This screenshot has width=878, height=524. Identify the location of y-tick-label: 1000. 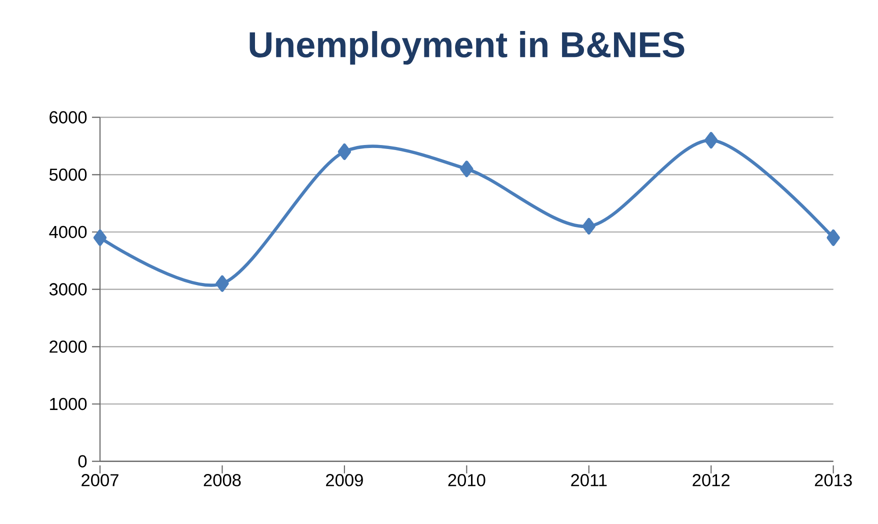
(68, 404).